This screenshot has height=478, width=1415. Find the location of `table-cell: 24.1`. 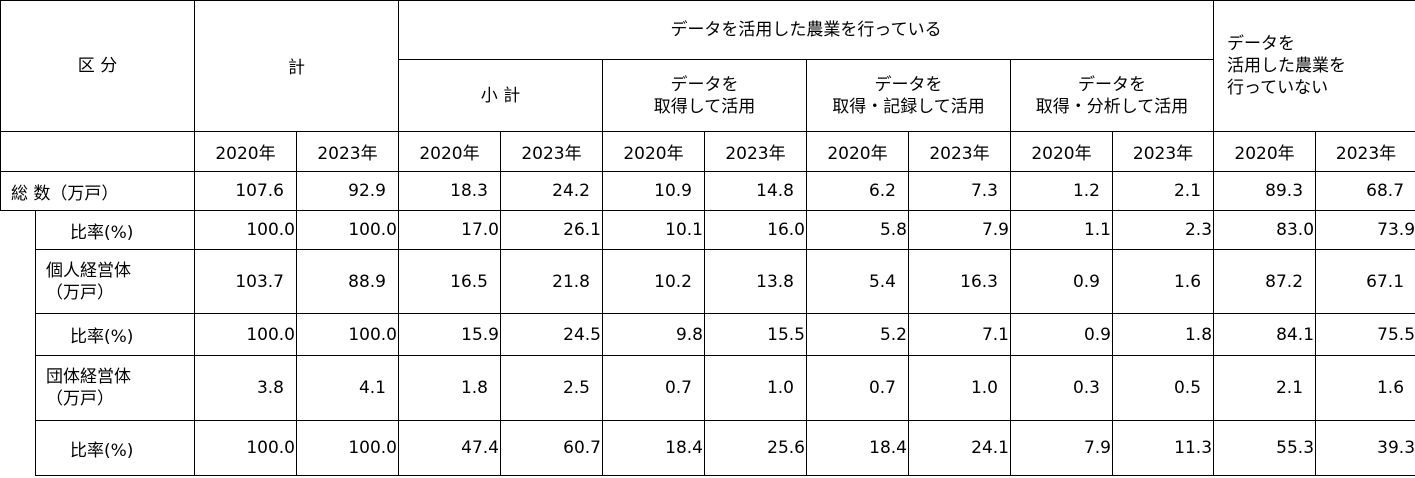

table-cell: 24.1 is located at coordinates (959, 448).